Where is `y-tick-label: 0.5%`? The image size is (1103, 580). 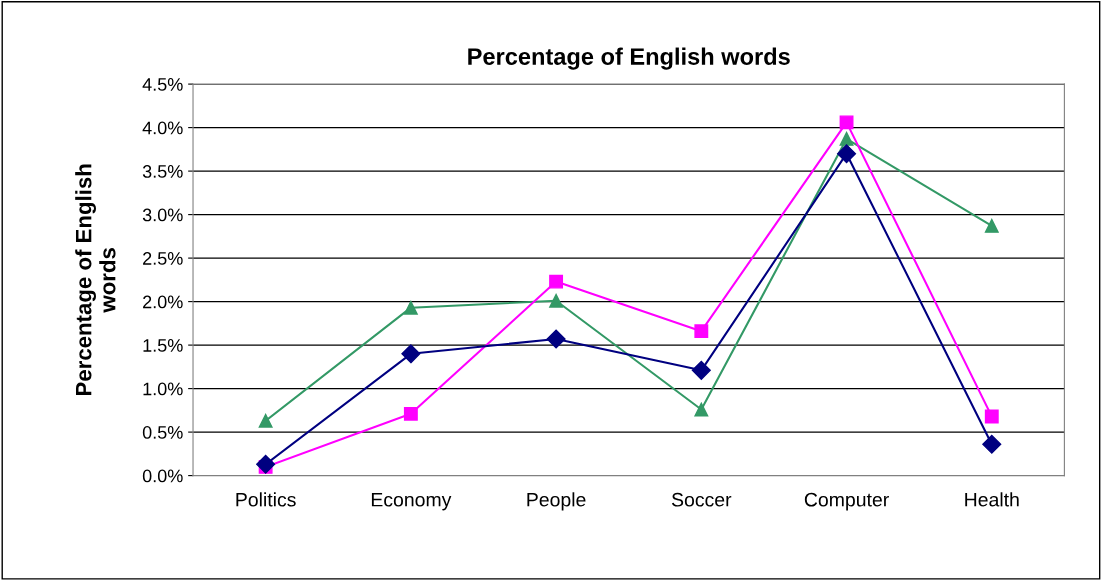 y-tick-label: 0.5% is located at coordinates (162, 432).